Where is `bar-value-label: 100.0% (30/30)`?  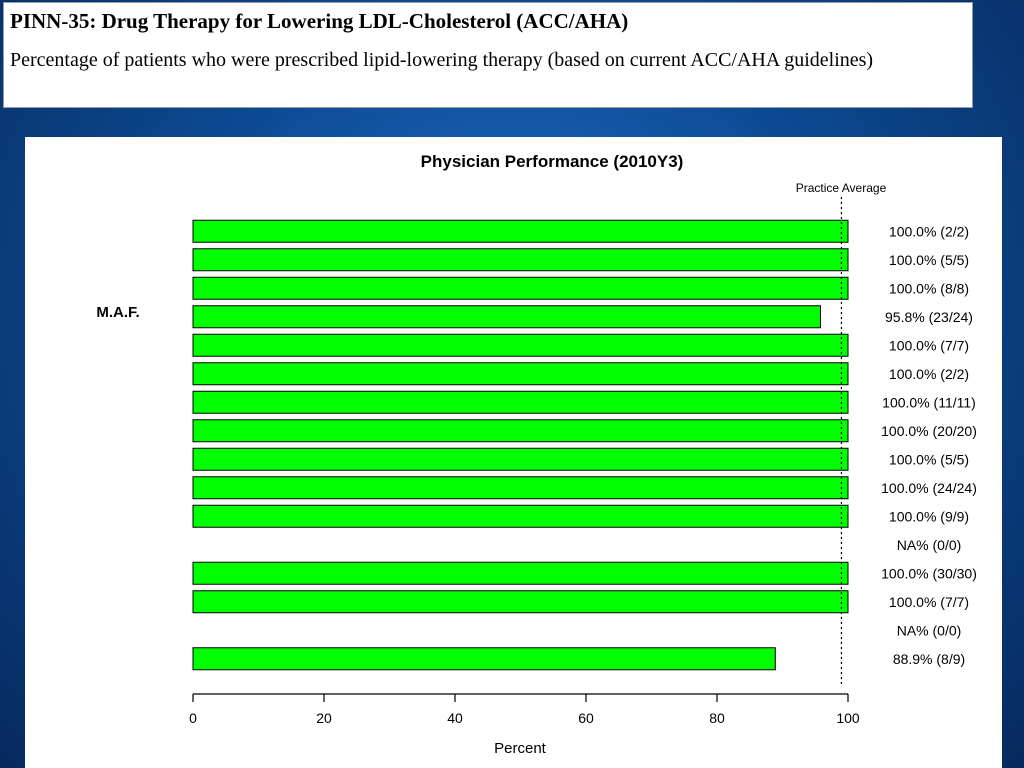
bar-value-label: 100.0% (30/30) is located at coordinates (929, 573).